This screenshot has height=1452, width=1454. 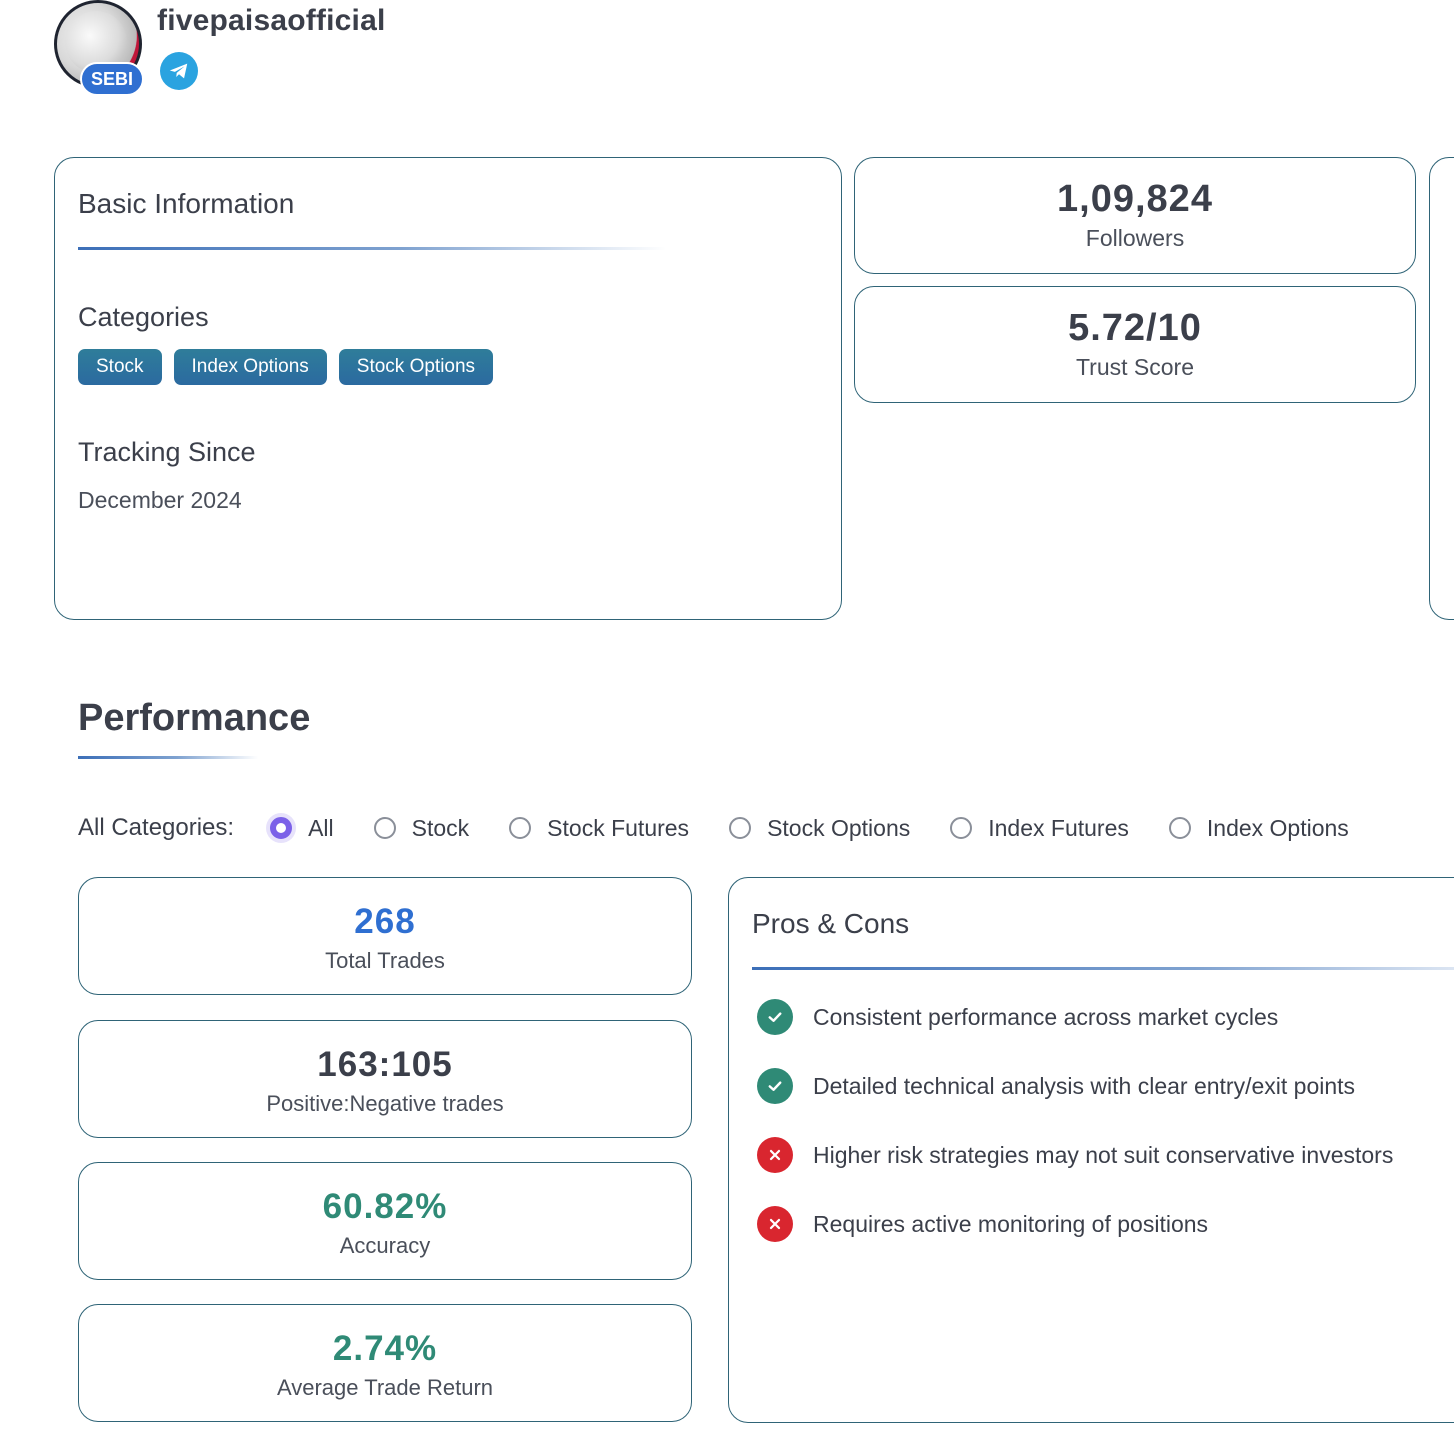 I want to click on positive-negative-value: 163:105, so click(x=385, y=1064).